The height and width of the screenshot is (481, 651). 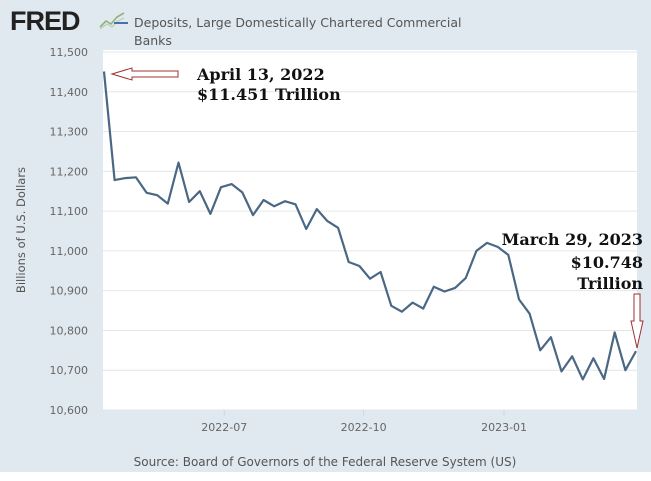 What do you see at coordinates (69, 92) in the screenshot?
I see `y-tick-label: 11,400` at bounding box center [69, 92].